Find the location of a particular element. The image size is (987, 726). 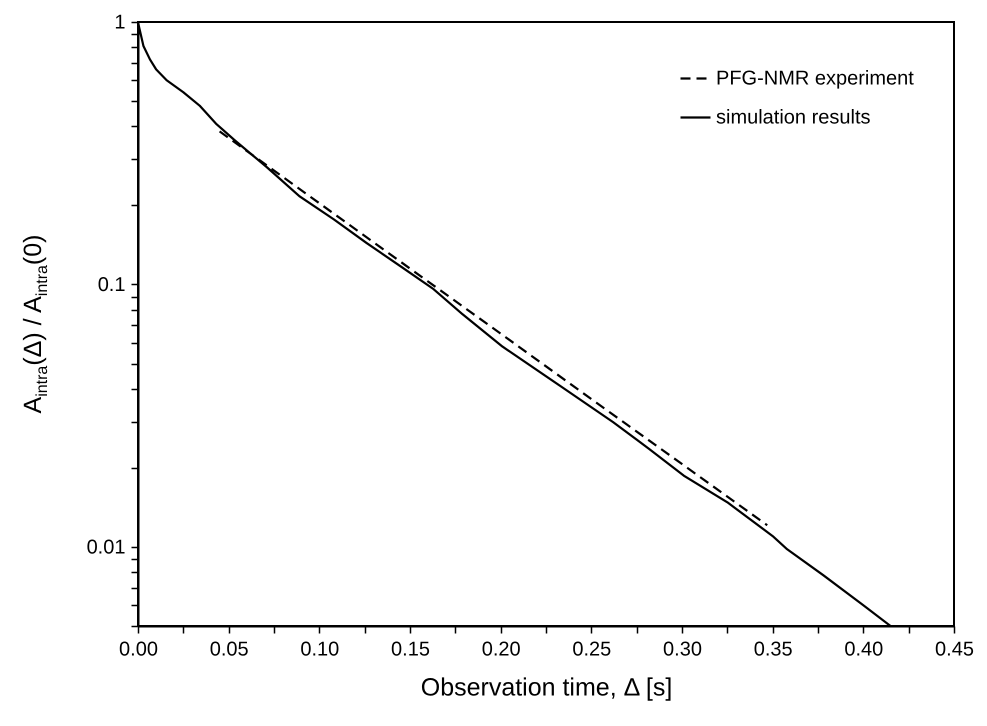

x-tick-label: 0.25 is located at coordinates (592, 649).